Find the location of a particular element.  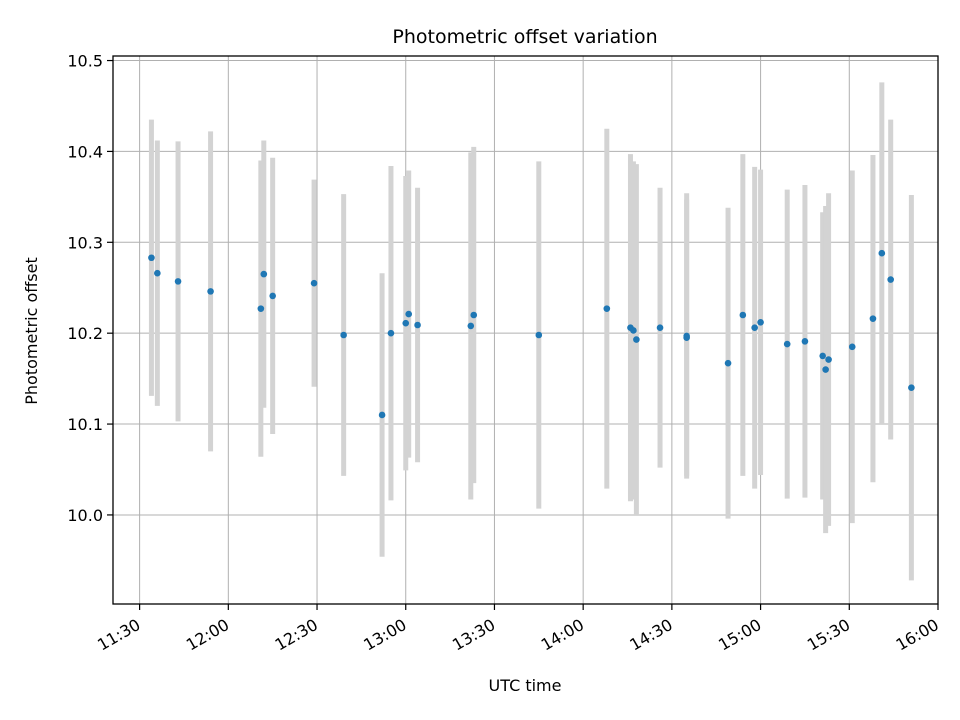

y-tick-label: 10.0 is located at coordinates (85, 515).